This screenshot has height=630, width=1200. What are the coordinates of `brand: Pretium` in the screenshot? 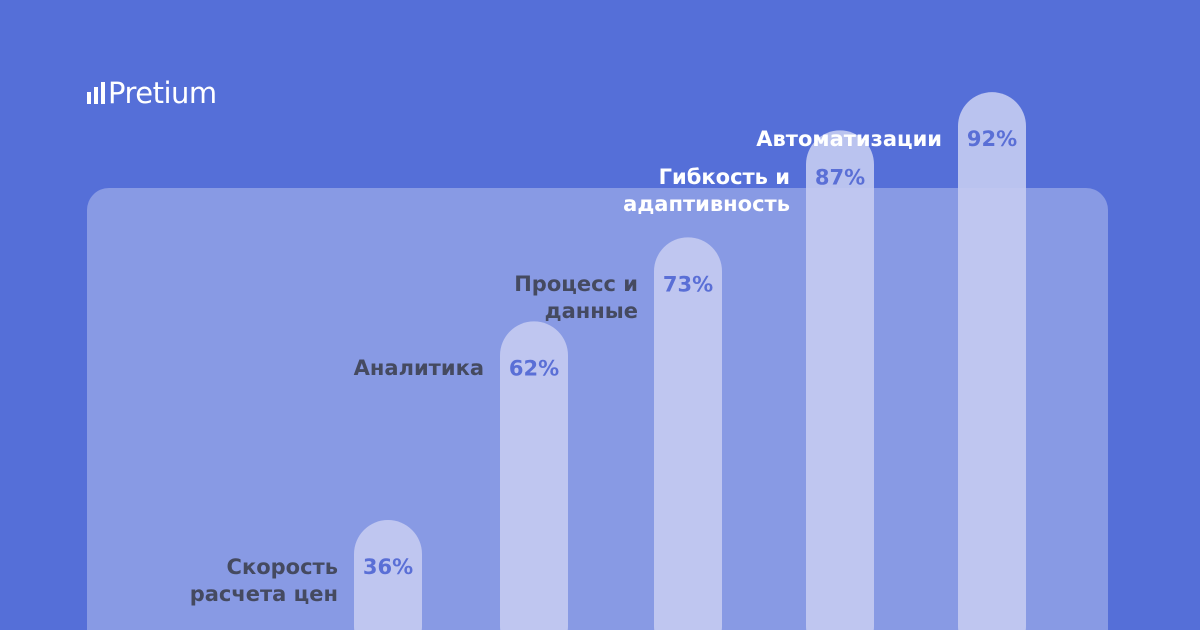 It's located at (162, 93).